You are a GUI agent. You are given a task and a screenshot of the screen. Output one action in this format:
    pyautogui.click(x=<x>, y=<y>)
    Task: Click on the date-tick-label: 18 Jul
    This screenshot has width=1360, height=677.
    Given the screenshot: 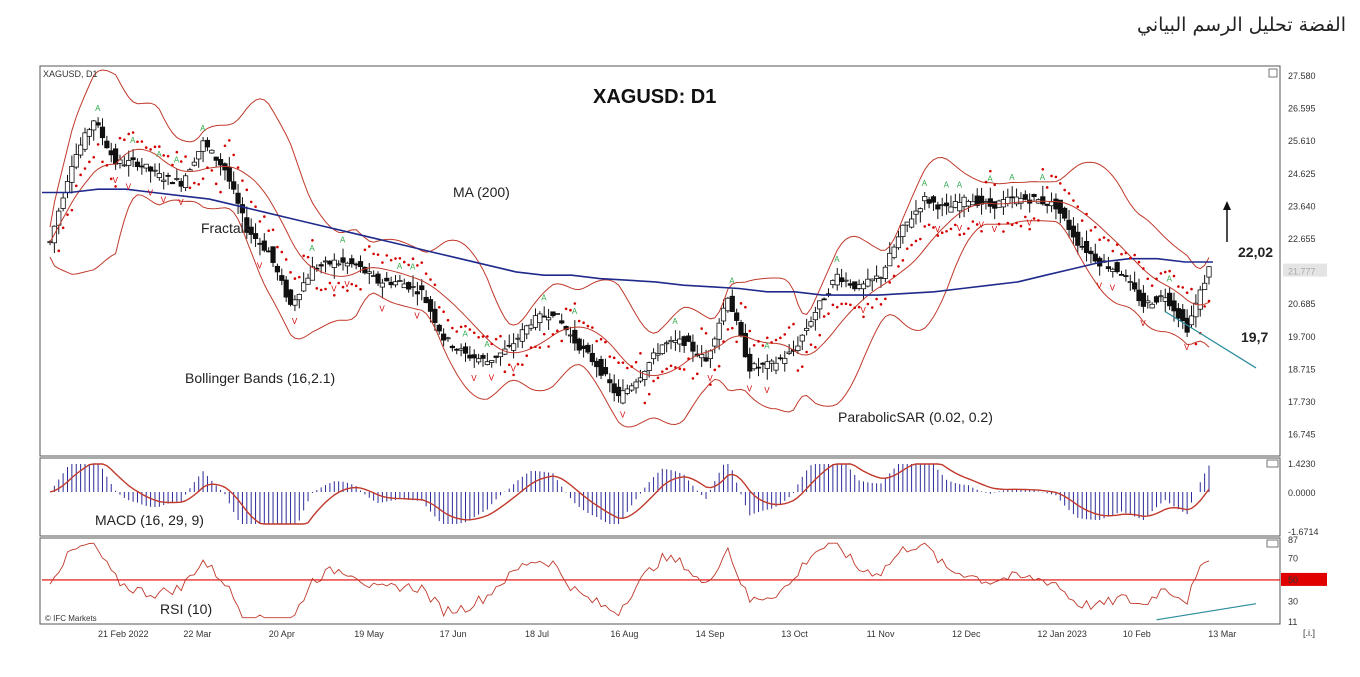 What is the action you would take?
    pyautogui.click(x=537, y=634)
    